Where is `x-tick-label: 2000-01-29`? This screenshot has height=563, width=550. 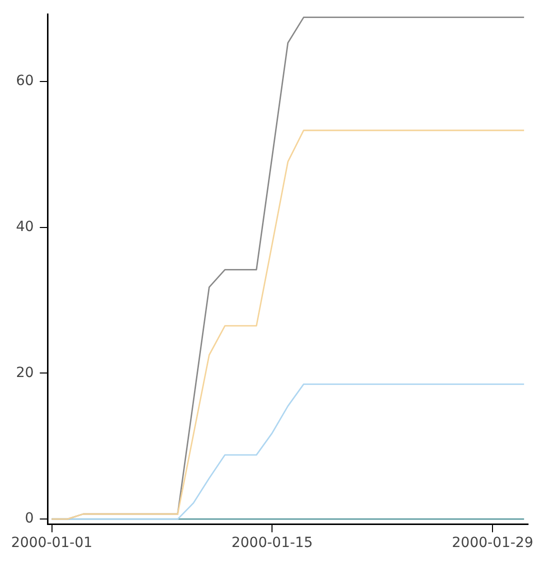
x-tick-label: 2000-01-29 is located at coordinates (493, 543).